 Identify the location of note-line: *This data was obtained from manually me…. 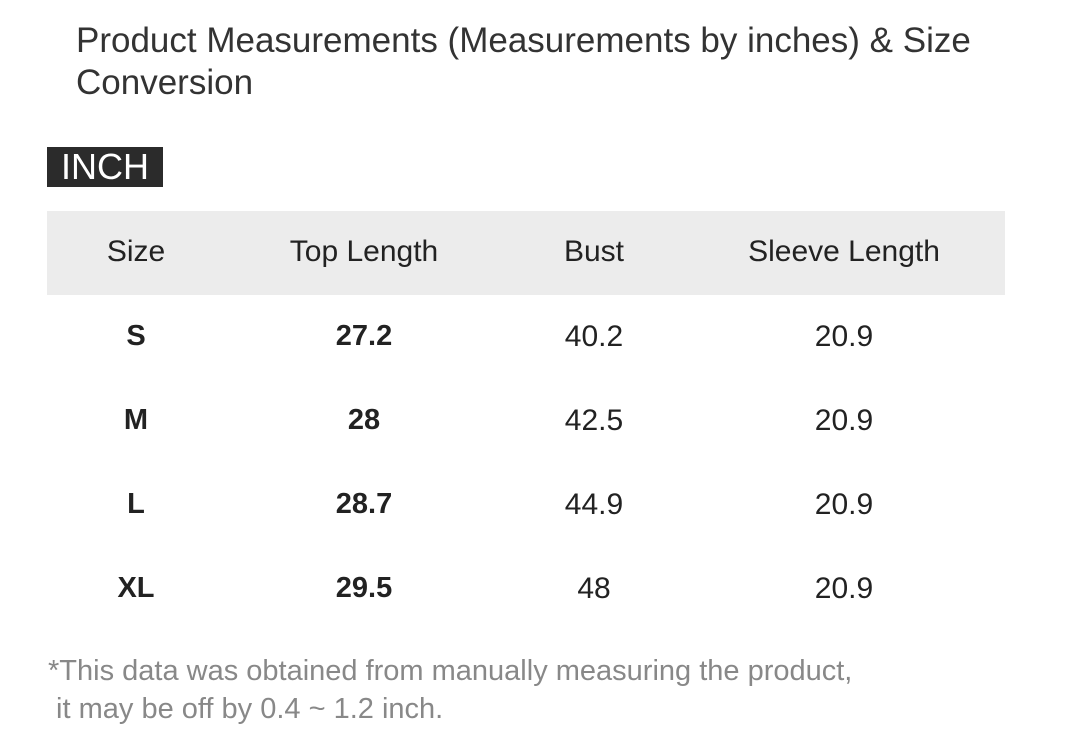
(450, 671).